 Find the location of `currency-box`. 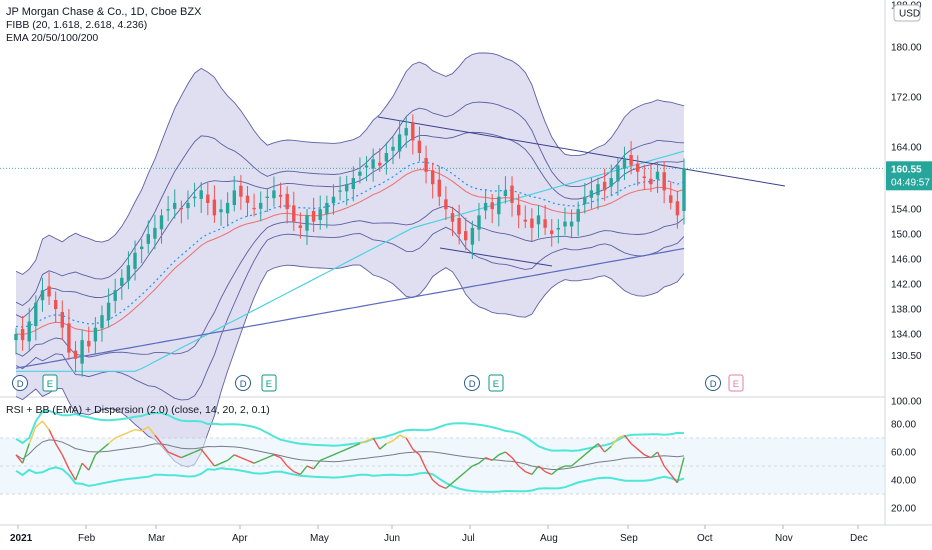

currency-box is located at coordinates (907, 13).